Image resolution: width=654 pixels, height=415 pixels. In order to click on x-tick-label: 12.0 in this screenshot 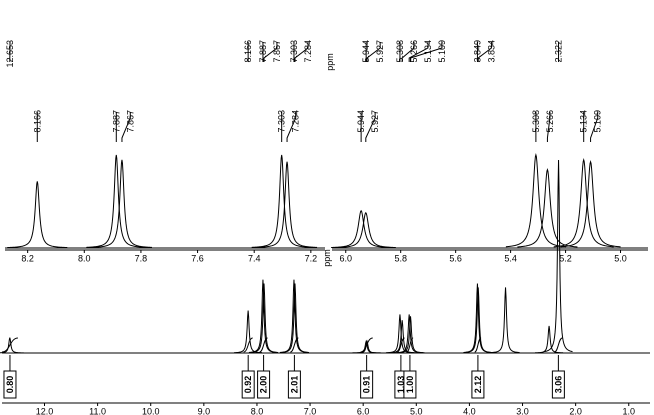, I will do `click(45, 410)`.